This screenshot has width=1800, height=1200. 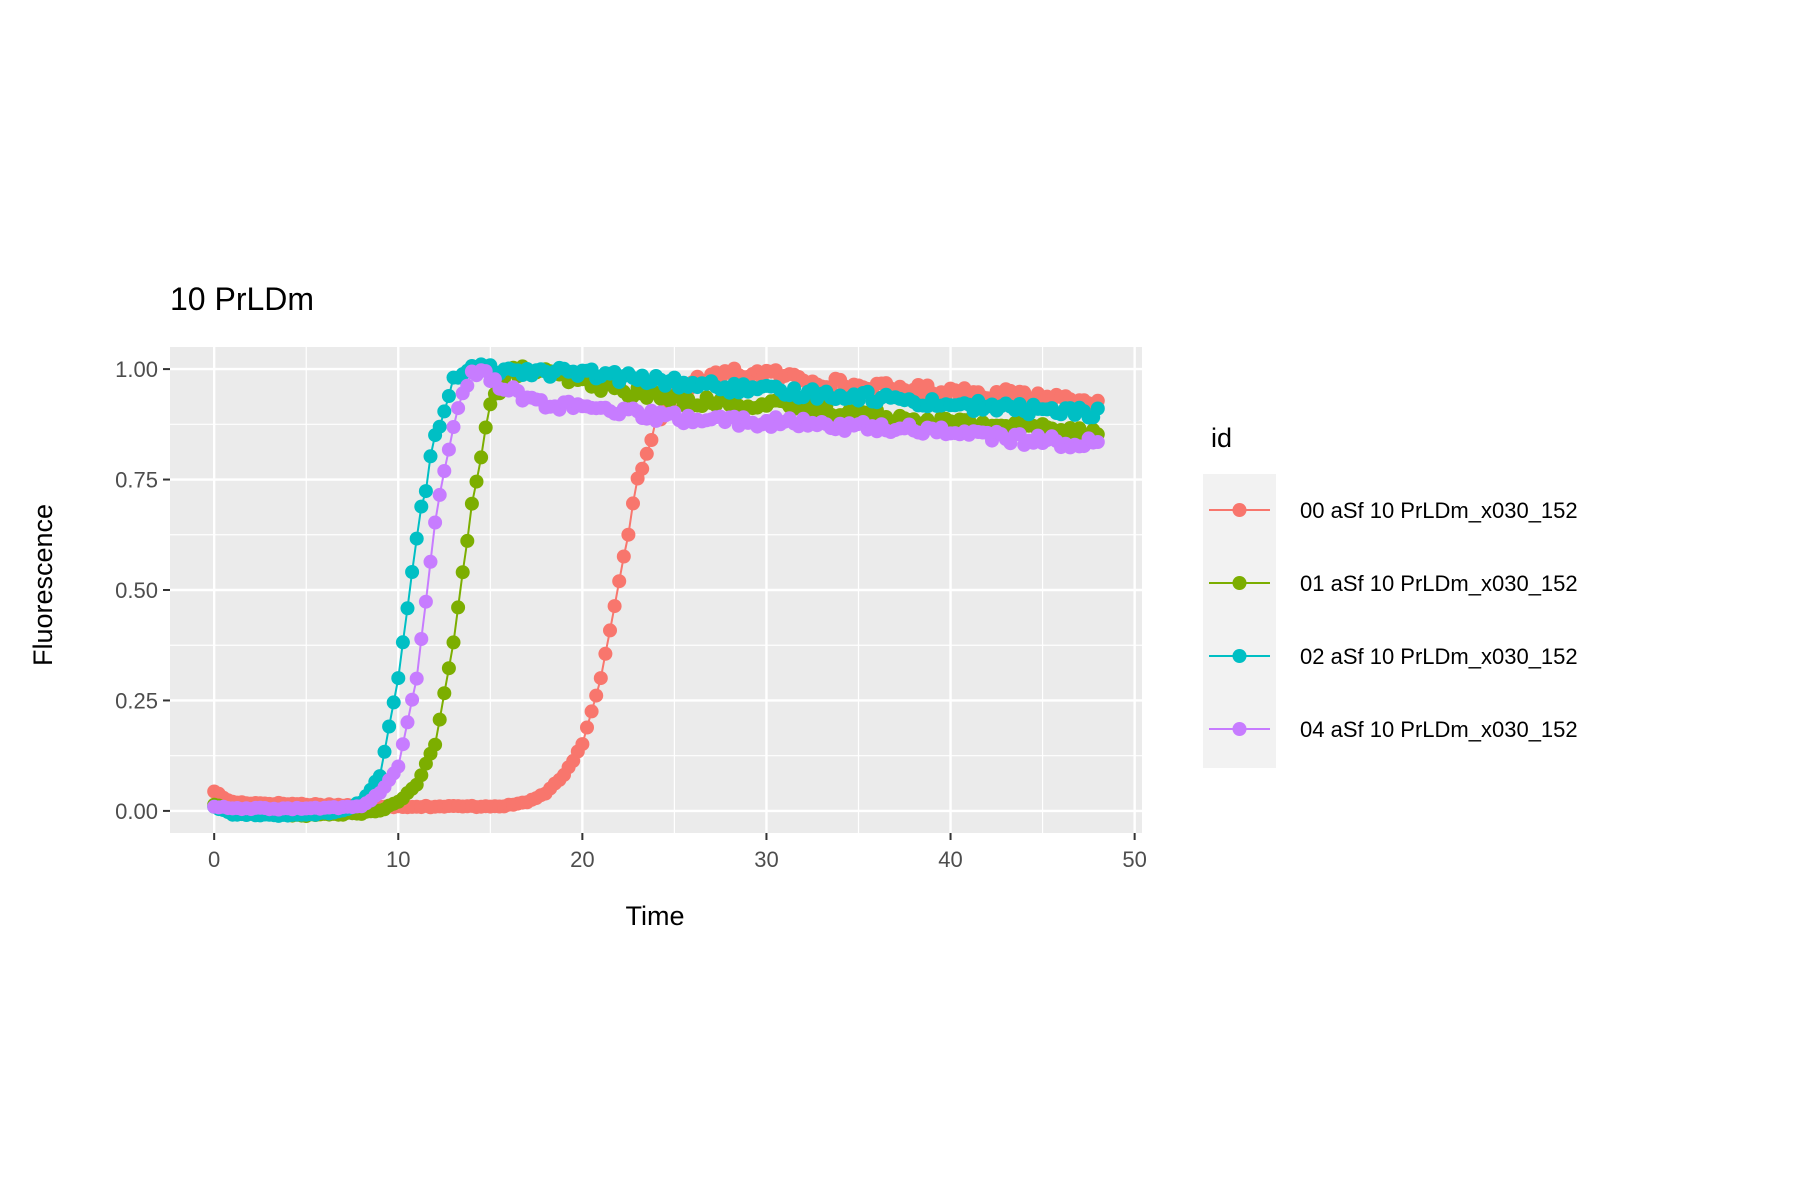 What do you see at coordinates (242, 299) in the screenshot?
I see `chart-title: 10 PrLDm` at bounding box center [242, 299].